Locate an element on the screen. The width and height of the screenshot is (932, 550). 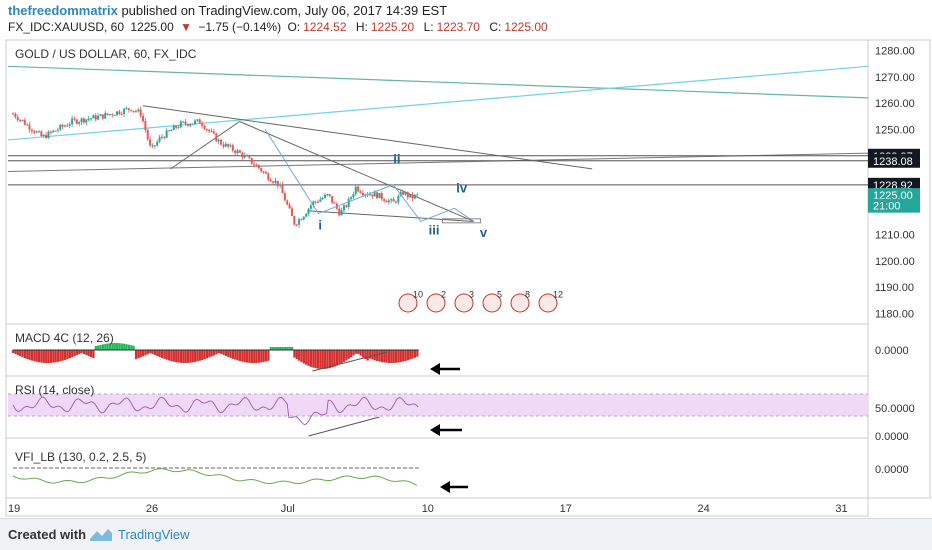
author-name: thefreedommatrix is located at coordinates (63, 10).